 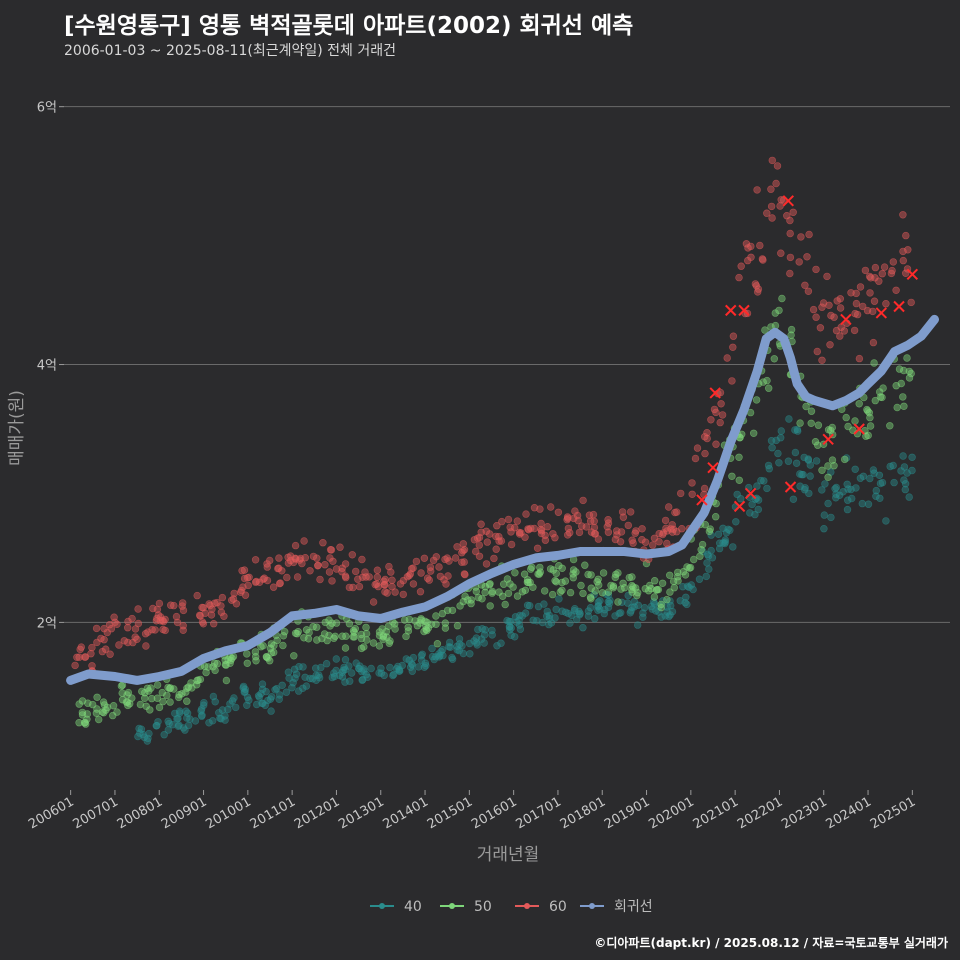 I want to click on x-tick-label: 200801, so click(x=140, y=813).